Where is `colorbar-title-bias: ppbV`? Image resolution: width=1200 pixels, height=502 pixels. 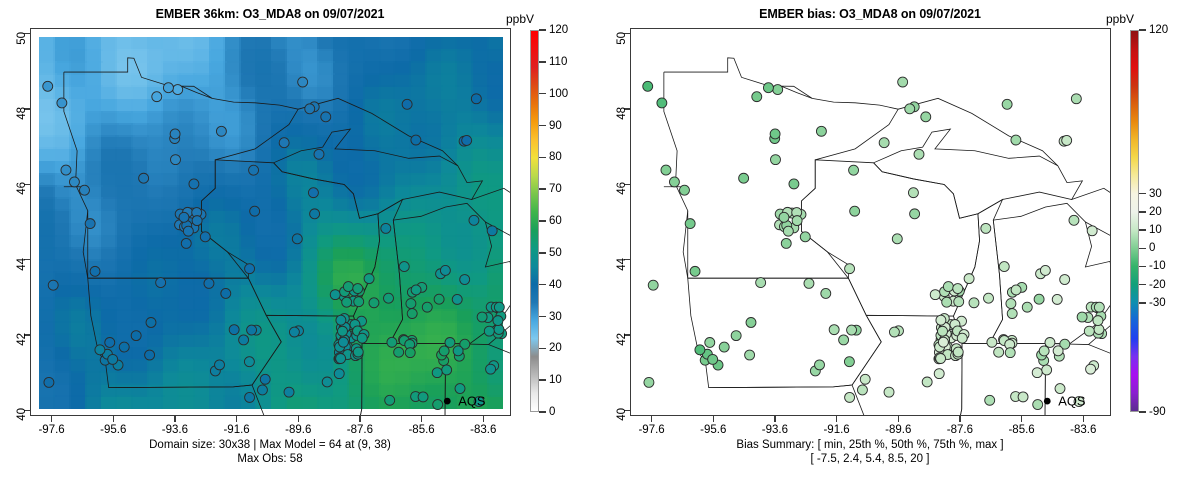 colorbar-title-bias: ppbV is located at coordinates (1120, 19).